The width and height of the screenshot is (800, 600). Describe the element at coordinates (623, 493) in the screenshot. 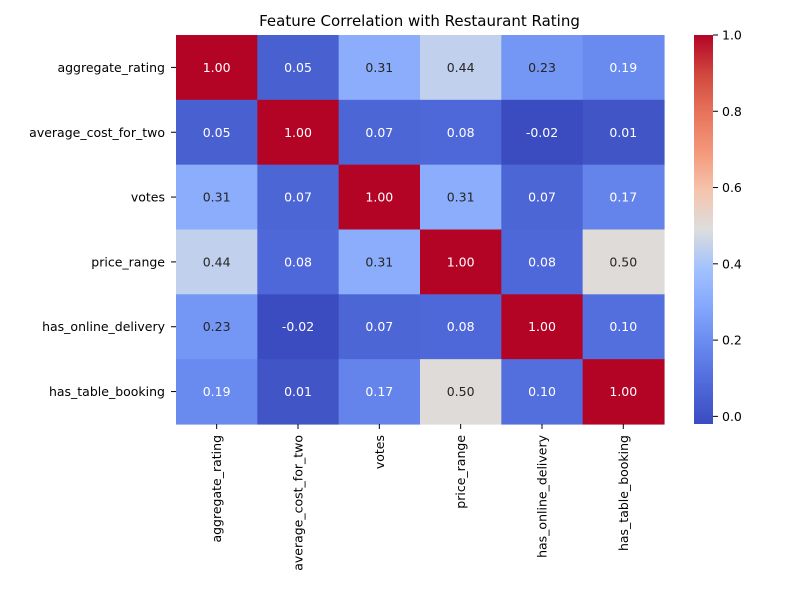

I see `col-label: has_table_booking` at that location.